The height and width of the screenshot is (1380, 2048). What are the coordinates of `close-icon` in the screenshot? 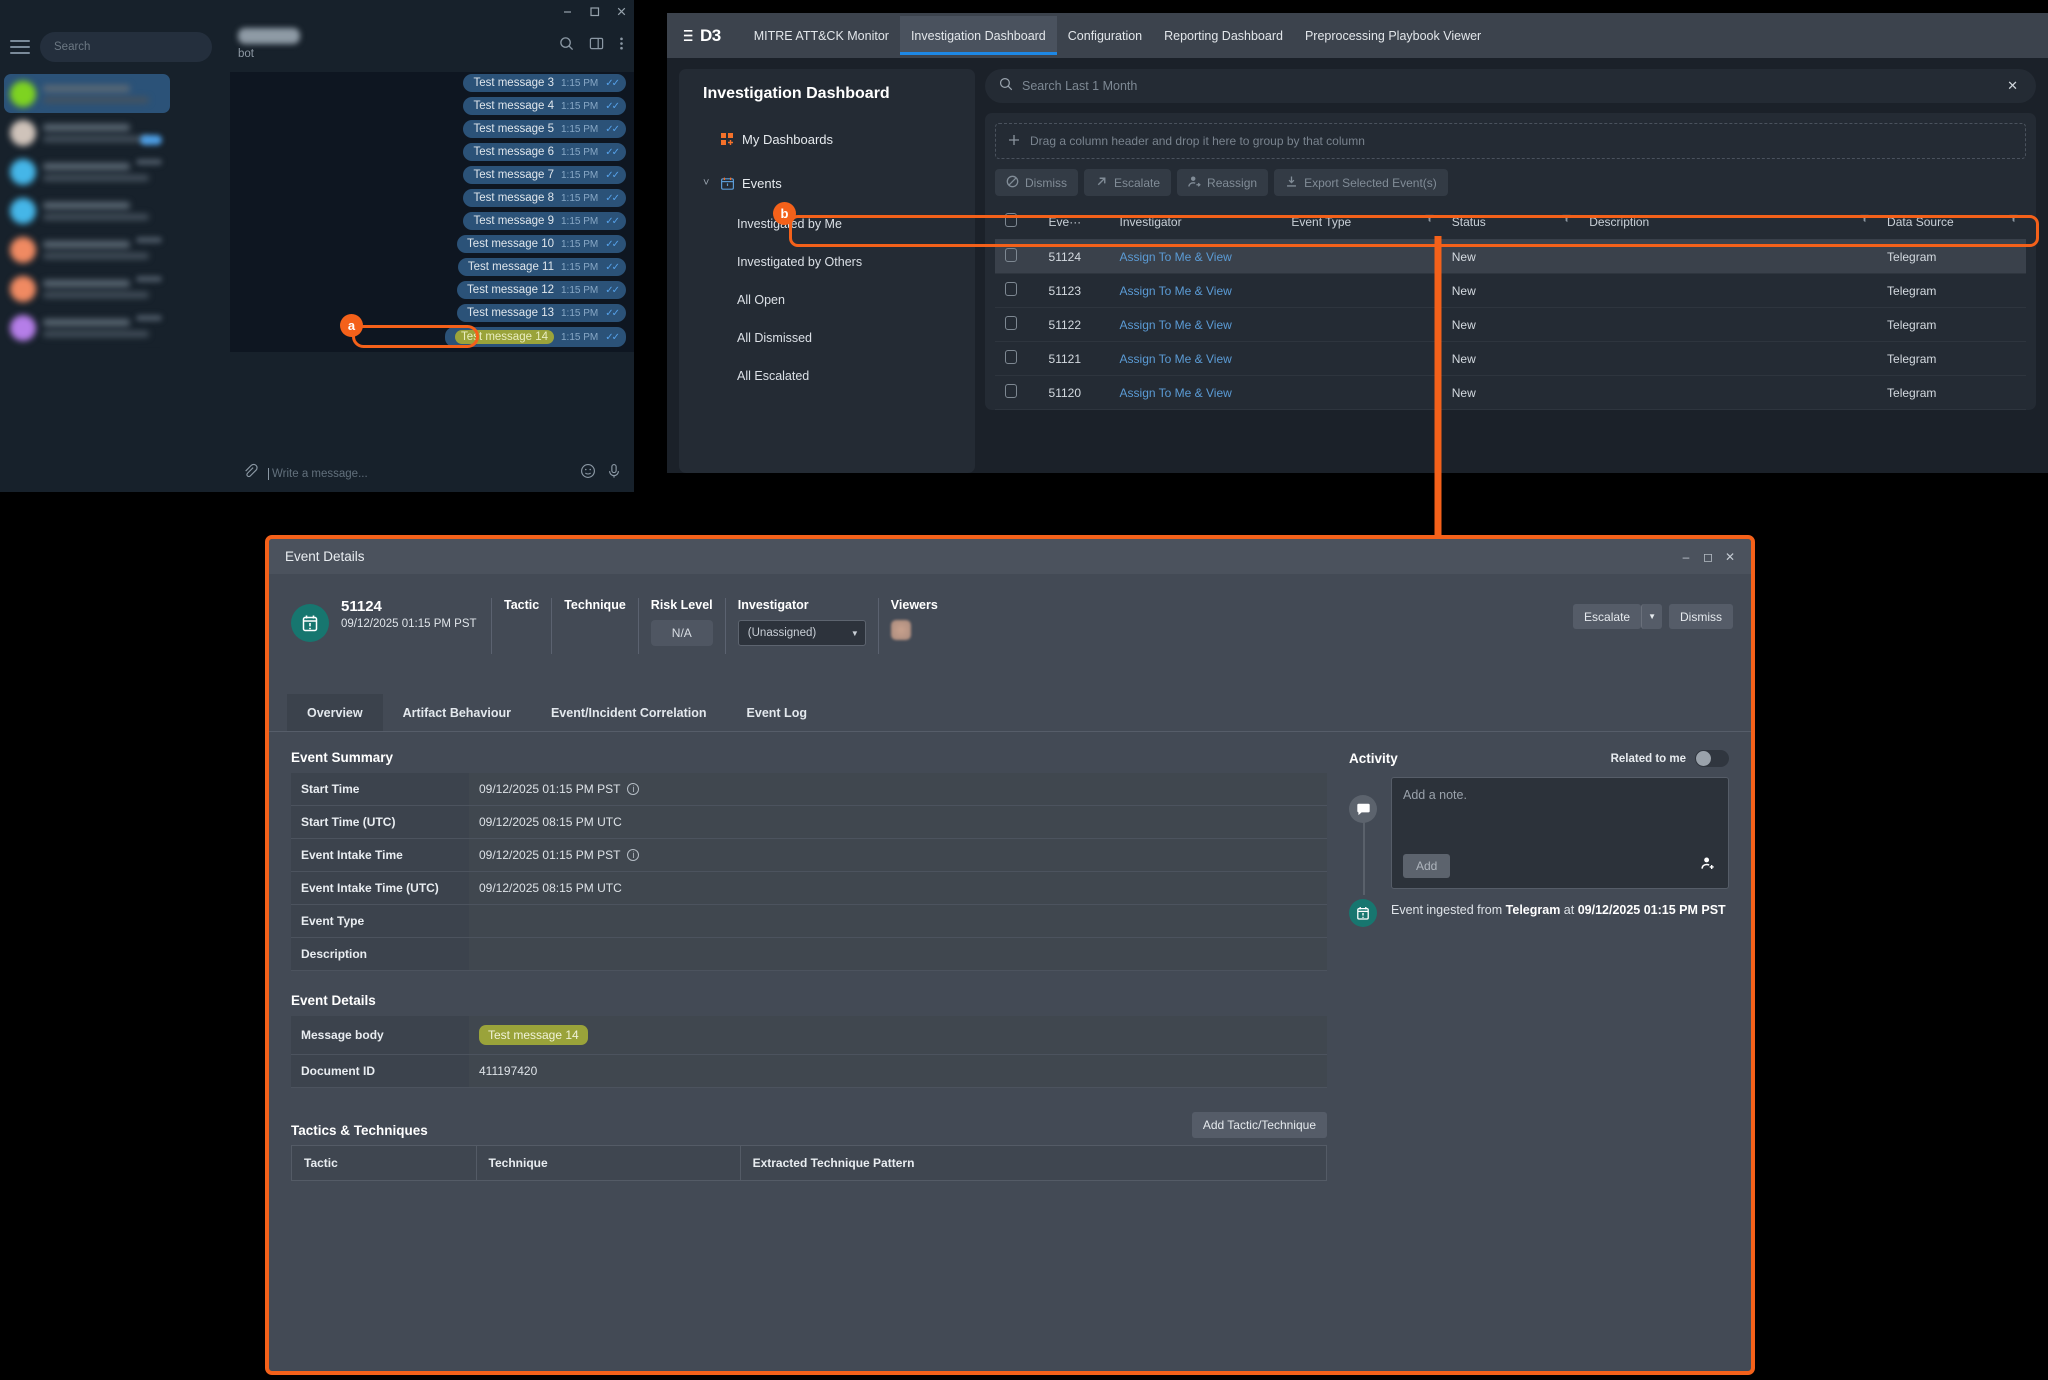 It's located at (621, 11).